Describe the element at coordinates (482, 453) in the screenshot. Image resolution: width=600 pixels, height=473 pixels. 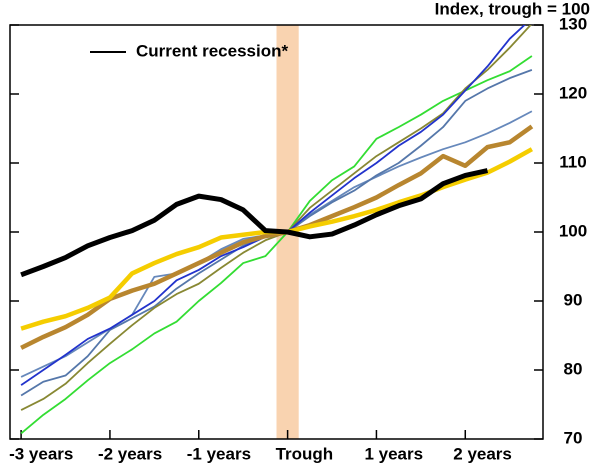
I see `x-tick-label: 2 years` at that location.